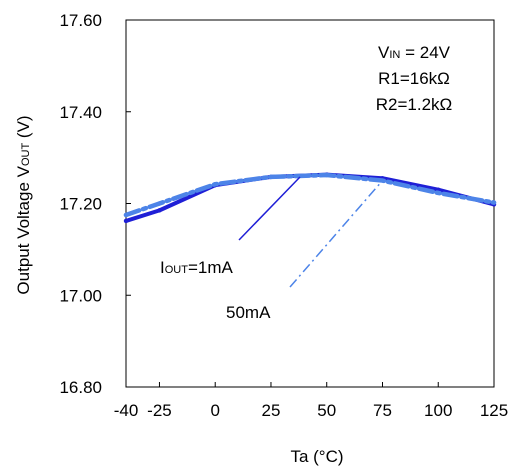 The height and width of the screenshot is (470, 529). Describe the element at coordinates (438, 410) in the screenshot. I see `x-tick-label: 100` at that location.